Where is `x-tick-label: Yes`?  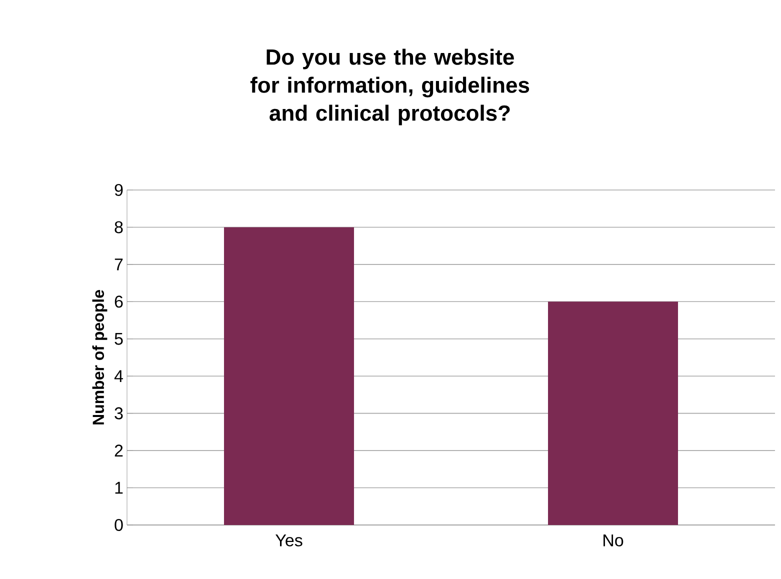
x-tick-label: Yes is located at coordinates (289, 540).